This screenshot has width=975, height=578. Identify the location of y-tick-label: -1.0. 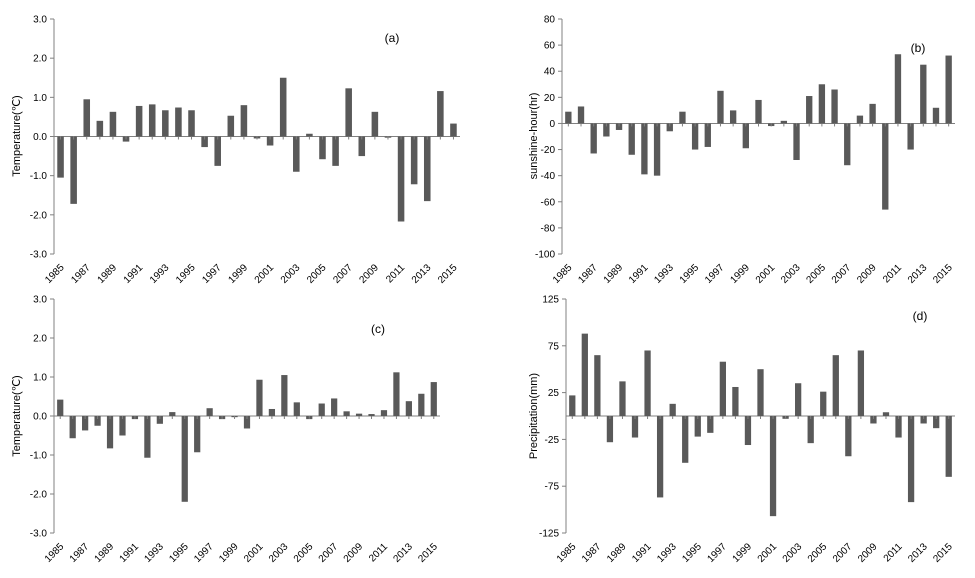
(39, 176).